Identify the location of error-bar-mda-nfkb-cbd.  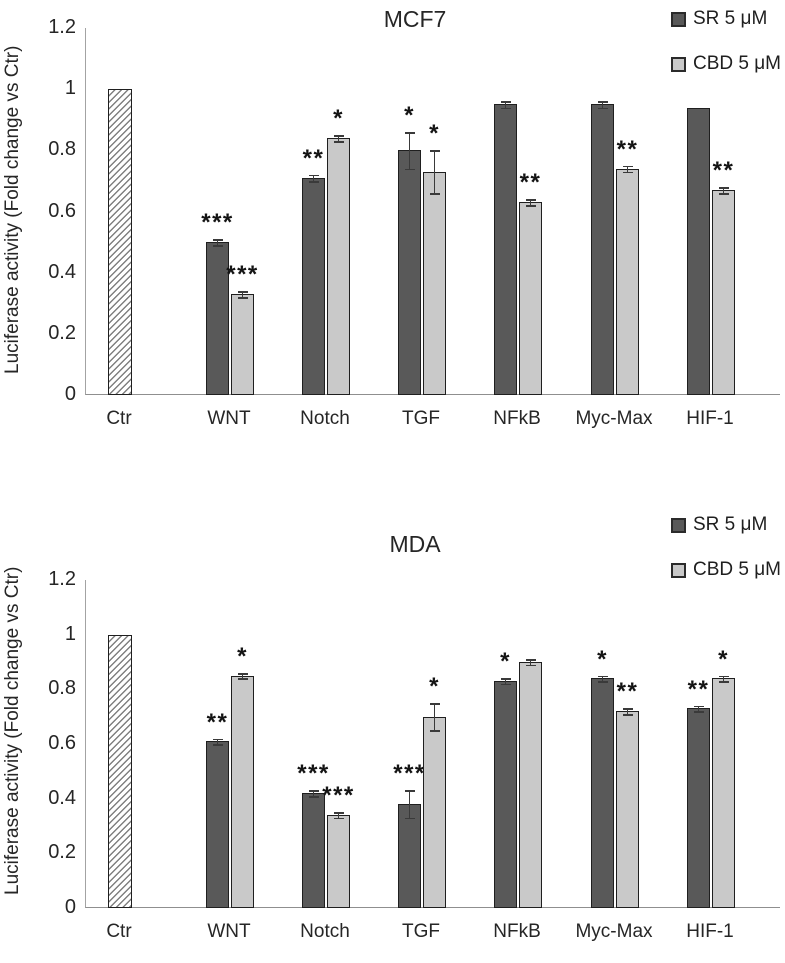
(530, 662).